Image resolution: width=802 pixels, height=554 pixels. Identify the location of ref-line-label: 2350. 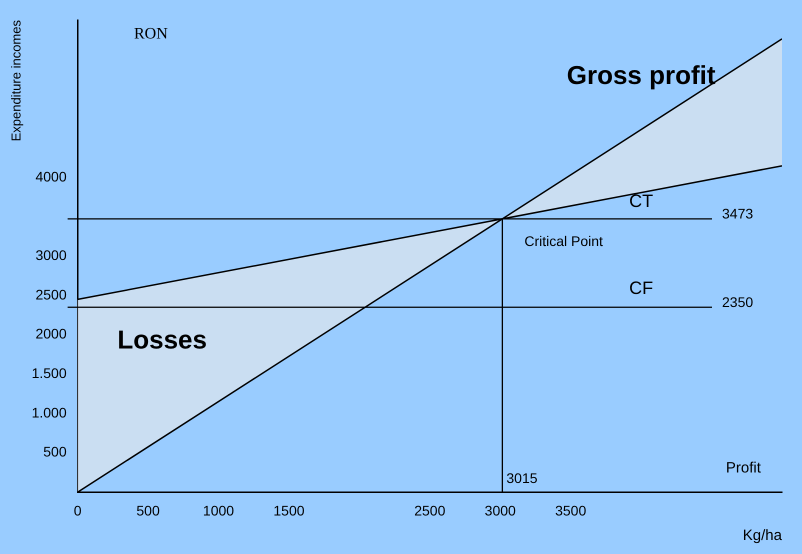
(738, 302).